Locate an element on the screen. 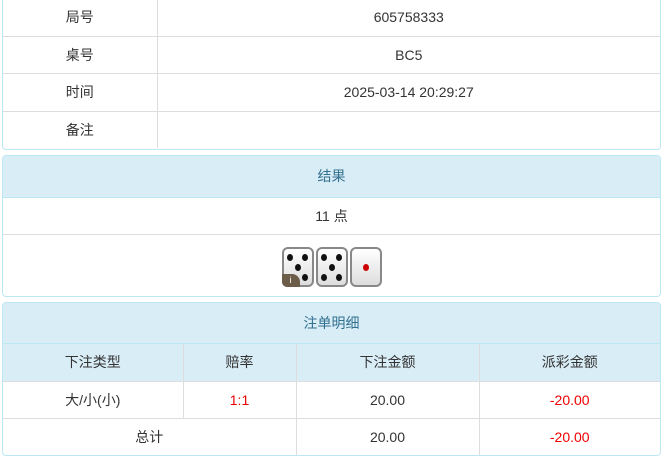 This screenshot has height=456, width=665. odds: 1:1 is located at coordinates (239, 399).